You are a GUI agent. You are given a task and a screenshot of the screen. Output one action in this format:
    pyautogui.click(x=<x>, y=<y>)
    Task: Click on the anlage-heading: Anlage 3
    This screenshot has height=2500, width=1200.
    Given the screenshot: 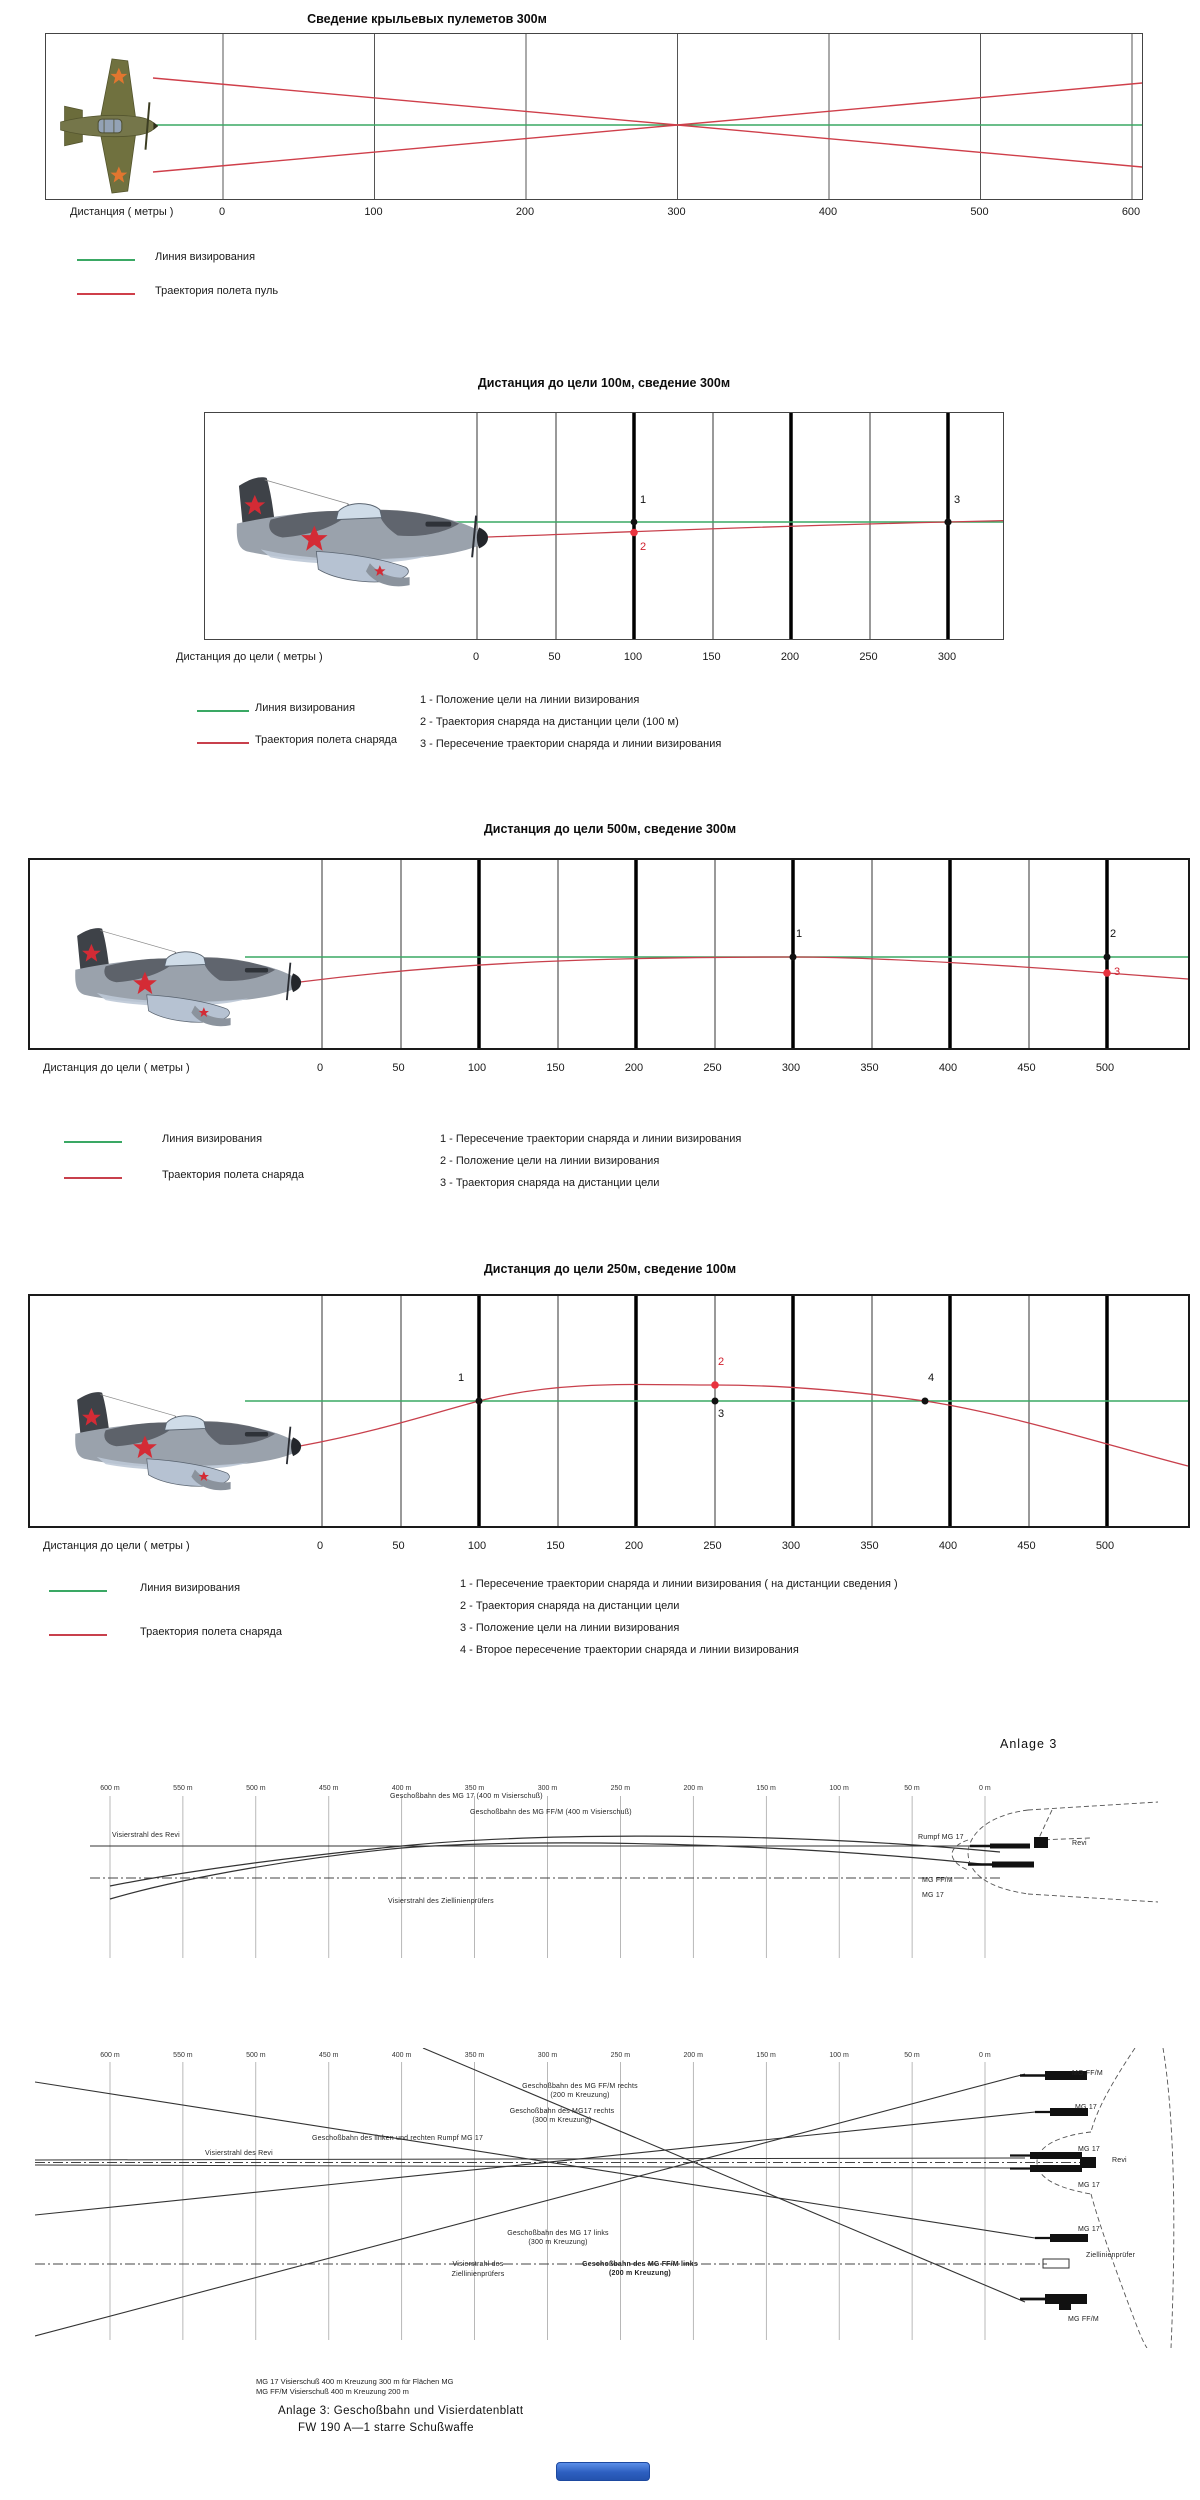 What is the action you would take?
    pyautogui.click(x=1029, y=1744)
    